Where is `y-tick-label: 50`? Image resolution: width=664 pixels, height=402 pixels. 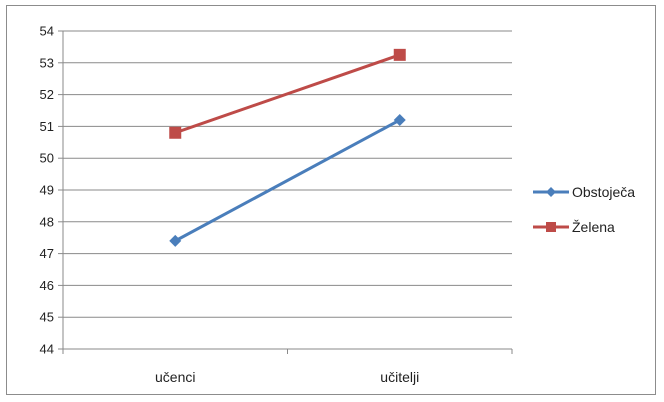
y-tick-label: 50 is located at coordinates (47, 158).